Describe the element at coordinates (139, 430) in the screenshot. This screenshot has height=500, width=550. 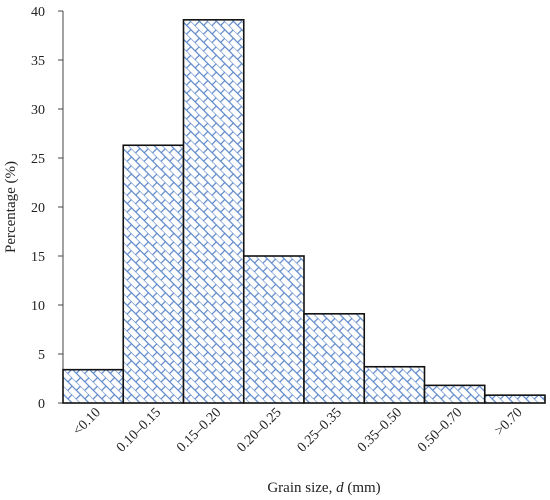
I see `x-tick-label: 0.10–0.15` at that location.